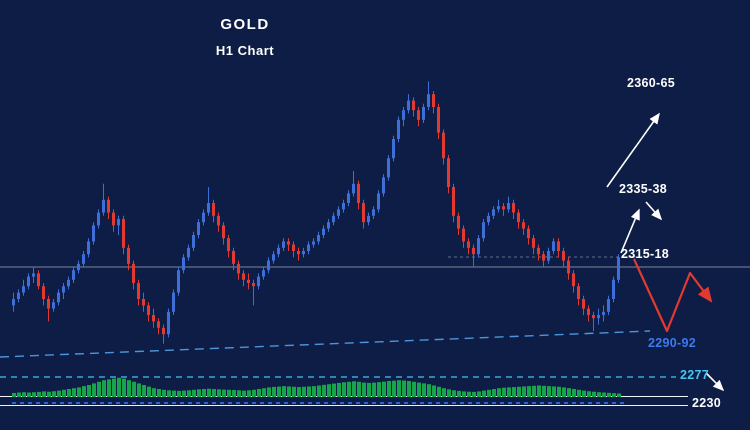 The image size is (750, 430). I want to click on chart-timeframe-title: H1 Chart, so click(245, 50).